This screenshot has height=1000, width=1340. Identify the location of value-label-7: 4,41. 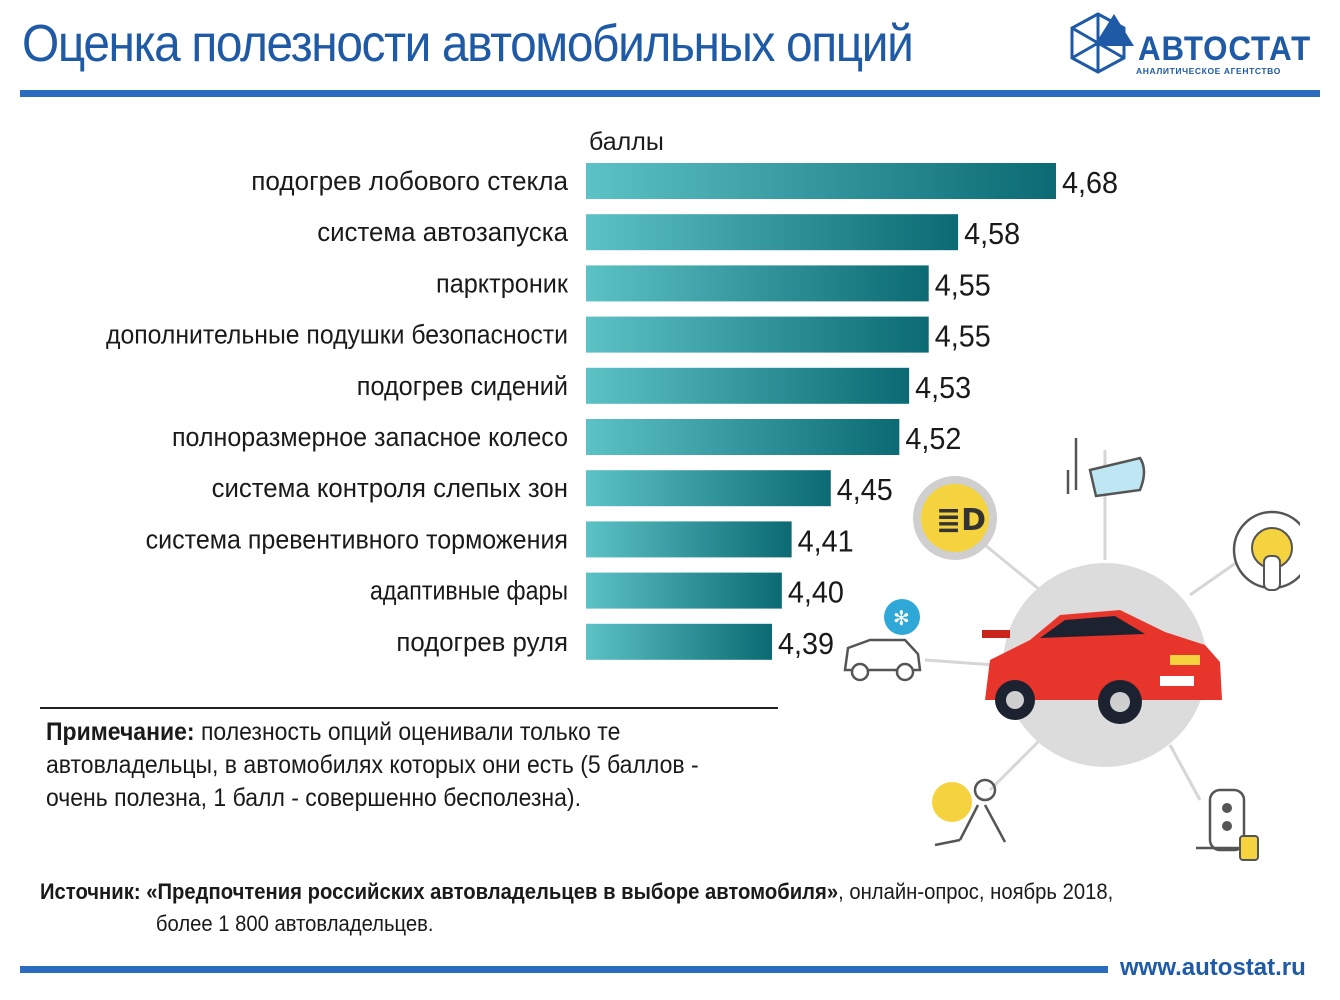
(826, 540).